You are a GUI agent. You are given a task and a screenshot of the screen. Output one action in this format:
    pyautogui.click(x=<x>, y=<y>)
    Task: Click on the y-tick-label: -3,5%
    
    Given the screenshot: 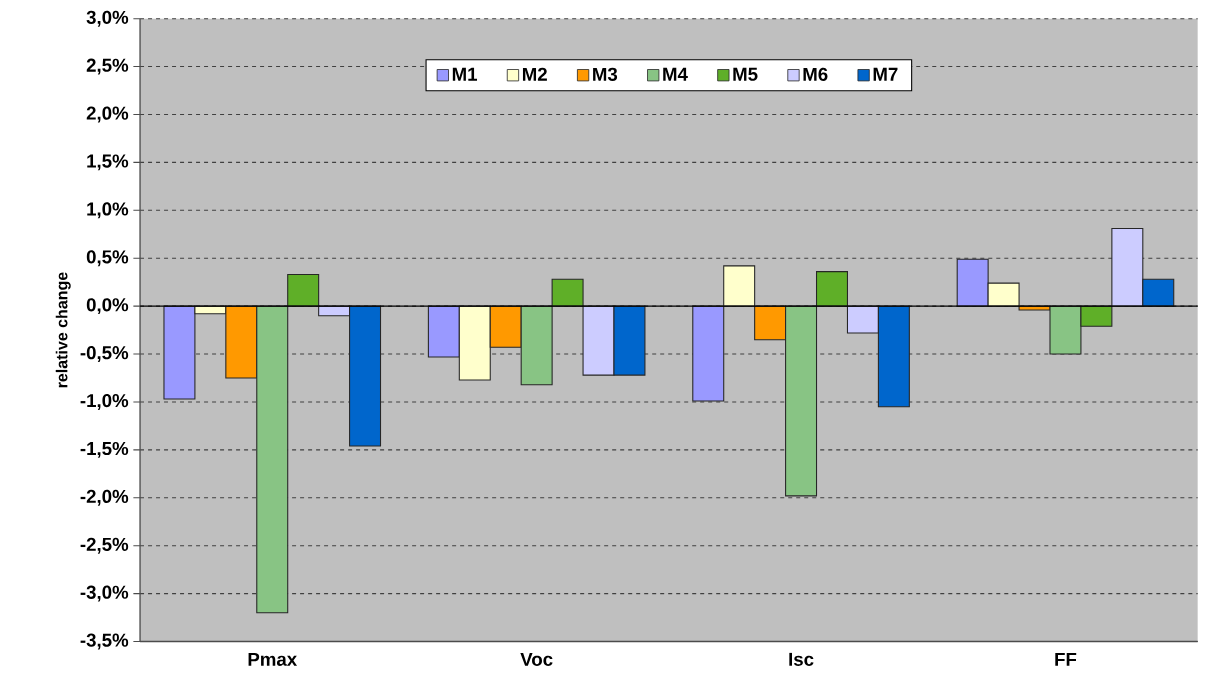 What is the action you would take?
    pyautogui.click(x=104, y=641)
    